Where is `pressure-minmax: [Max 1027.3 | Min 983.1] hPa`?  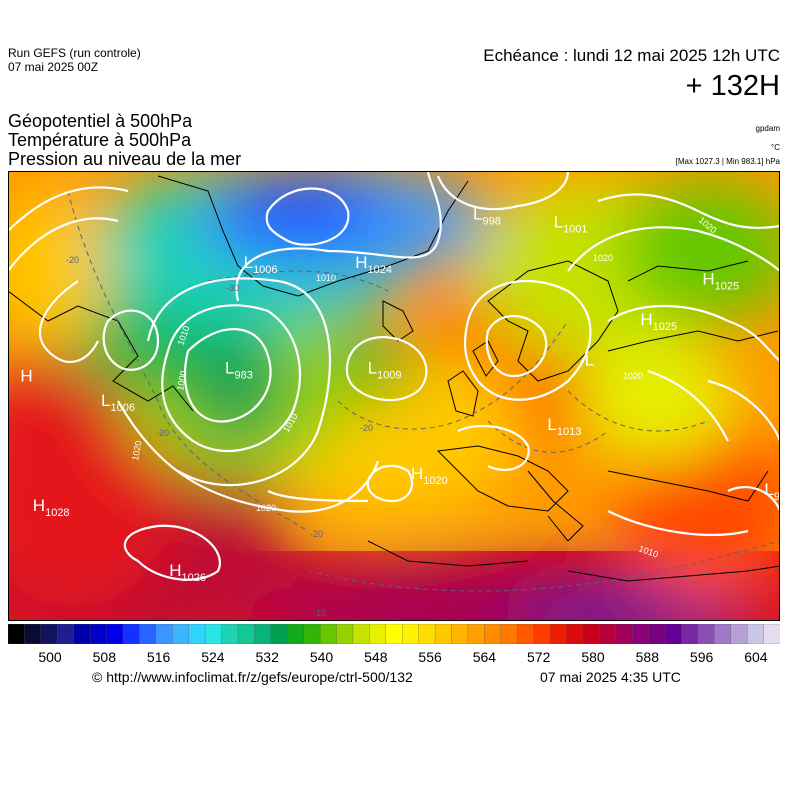 pressure-minmax: [Max 1027.3 | Min 983.1] hPa is located at coordinates (727, 161).